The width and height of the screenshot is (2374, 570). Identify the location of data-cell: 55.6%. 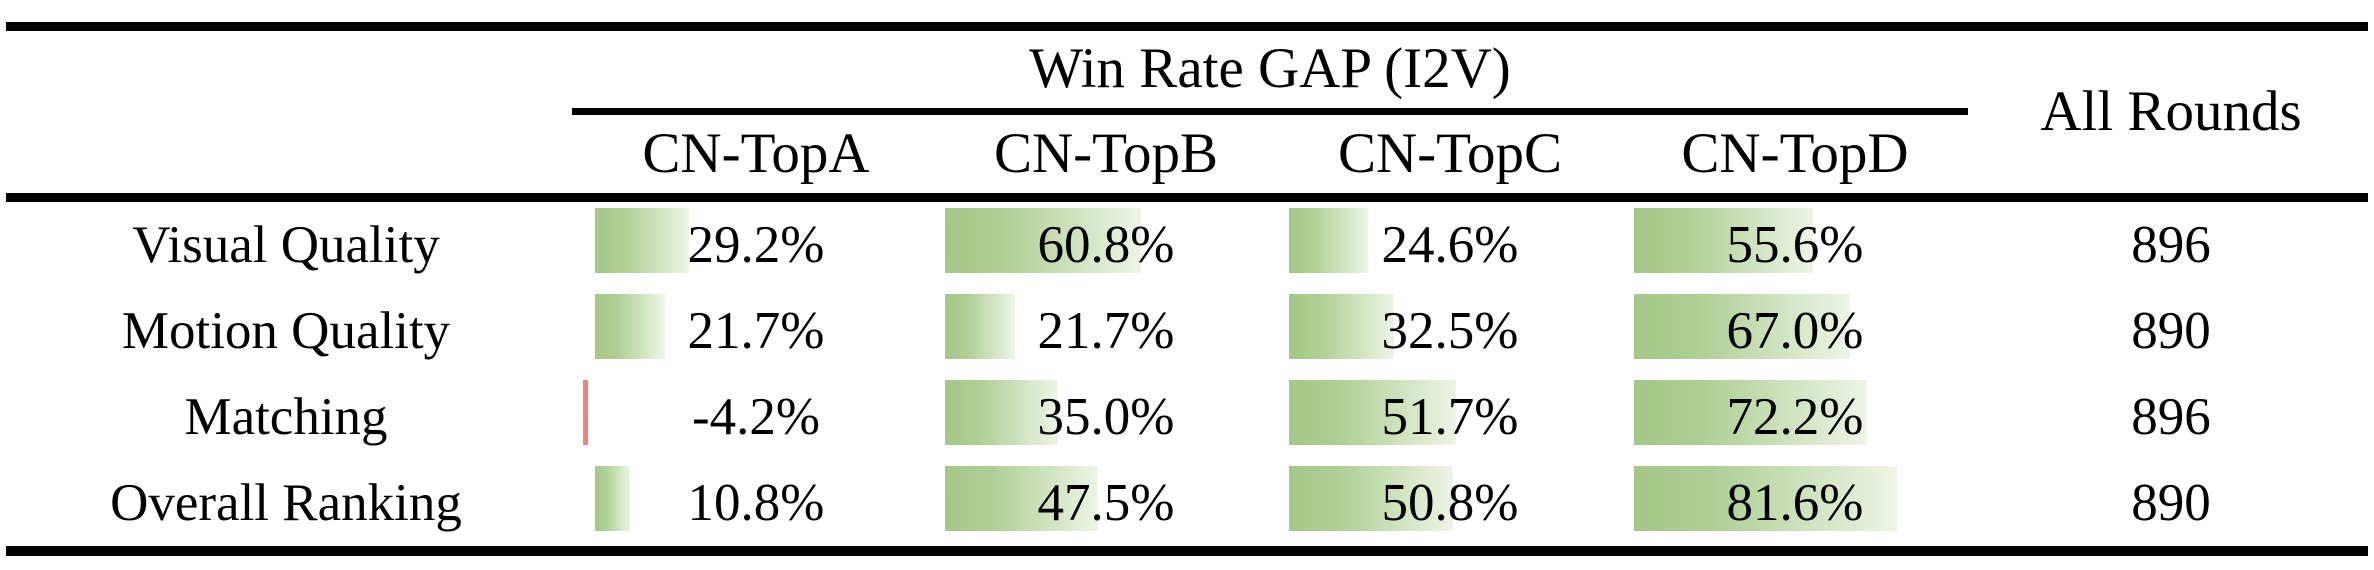
(1795, 245).